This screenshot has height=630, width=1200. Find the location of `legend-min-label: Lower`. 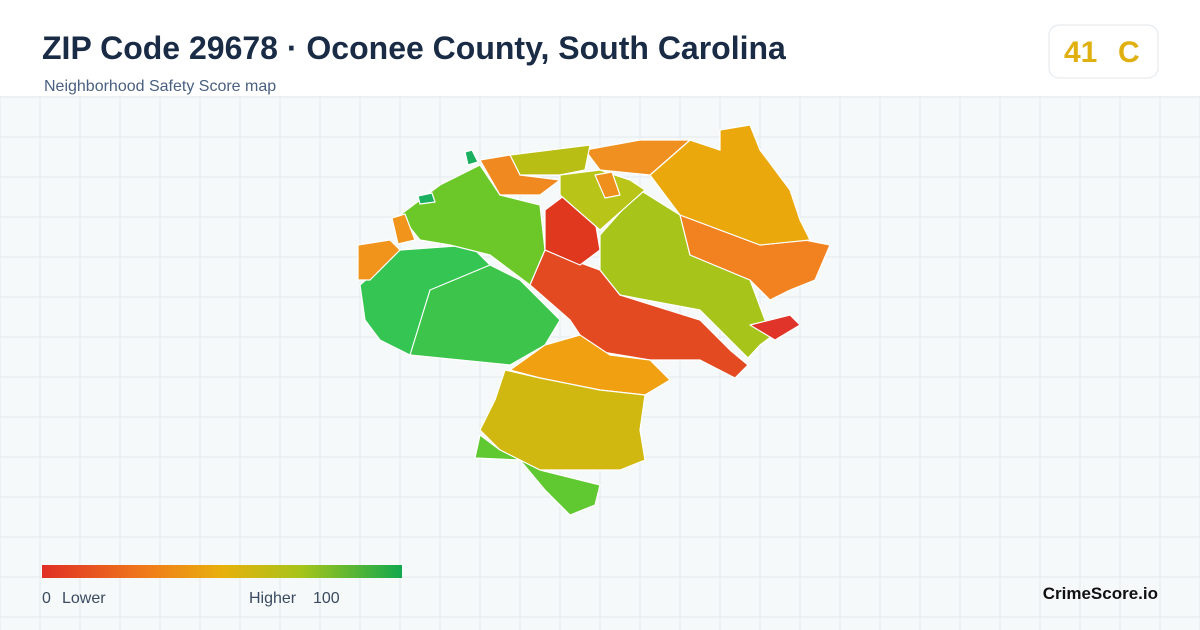

legend-min-label: Lower is located at coordinates (84, 598).